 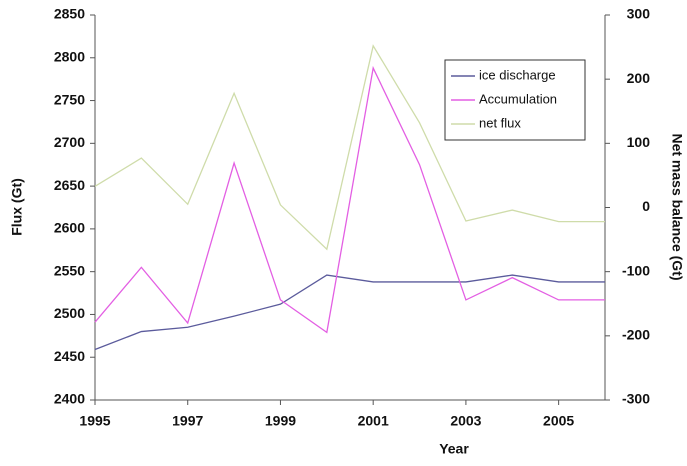 I want to click on x-tick-label: 1999, so click(x=280, y=421).